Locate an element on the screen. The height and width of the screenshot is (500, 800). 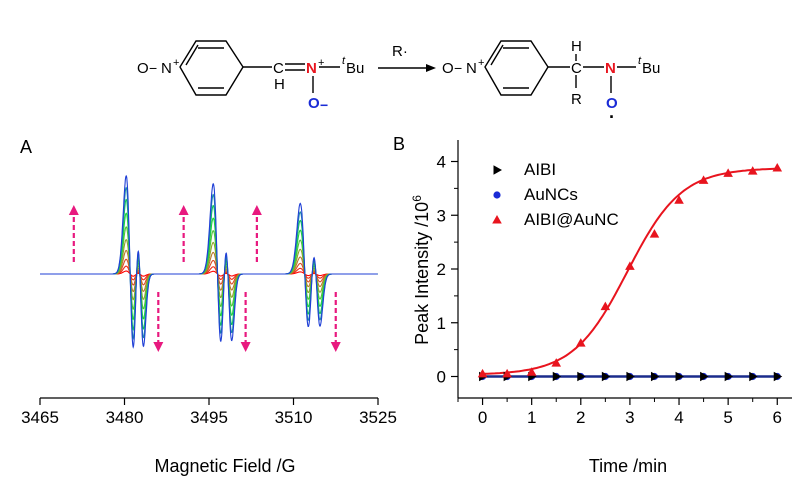
product-t: t is located at coordinates (640, 61).